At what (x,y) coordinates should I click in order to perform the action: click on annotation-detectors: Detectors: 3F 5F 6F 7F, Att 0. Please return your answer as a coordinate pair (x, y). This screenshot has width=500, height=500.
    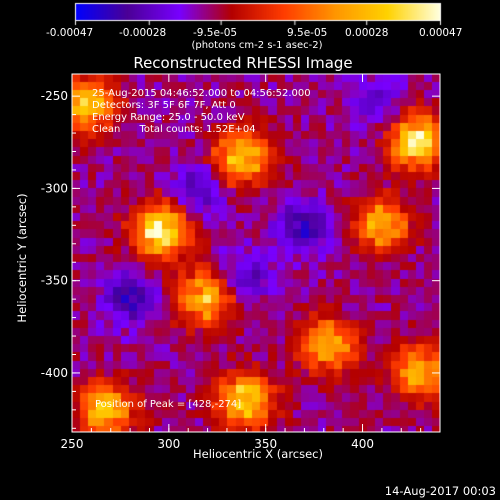
    Looking at the image, I should click on (164, 105).